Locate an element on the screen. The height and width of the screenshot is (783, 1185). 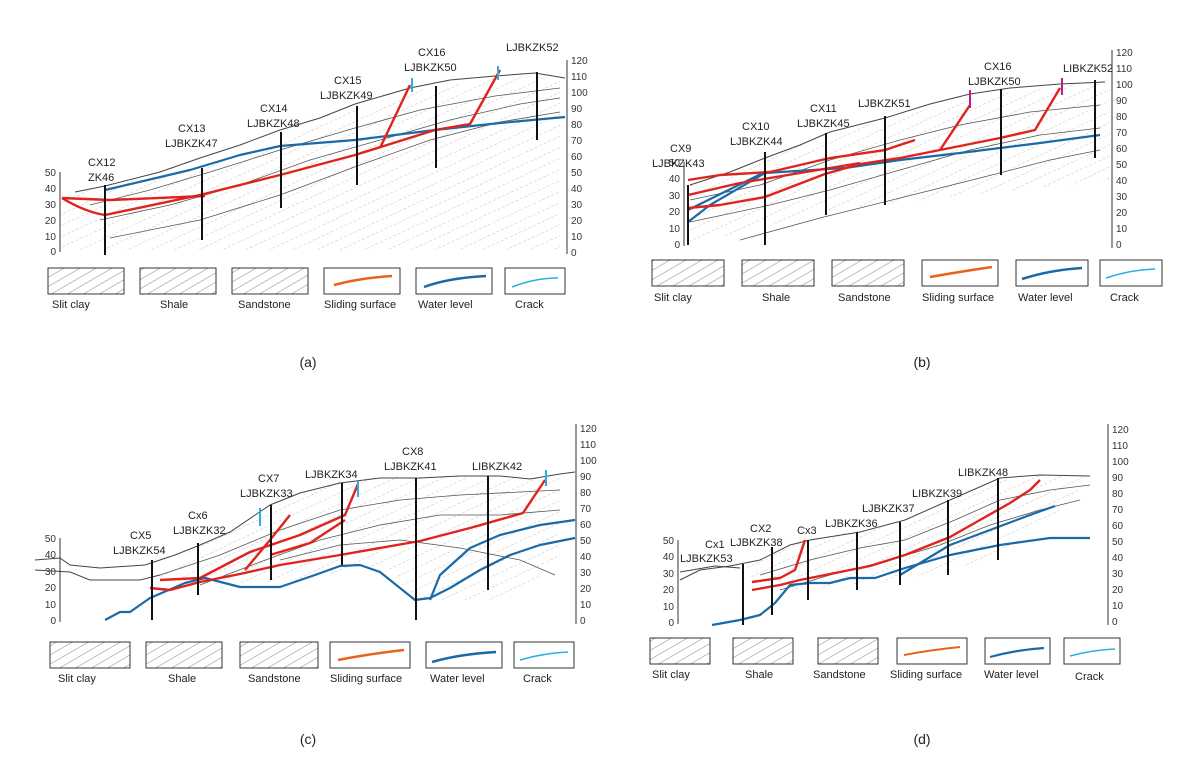
borehole-id: LJBKZK51 is located at coordinates (884, 104).